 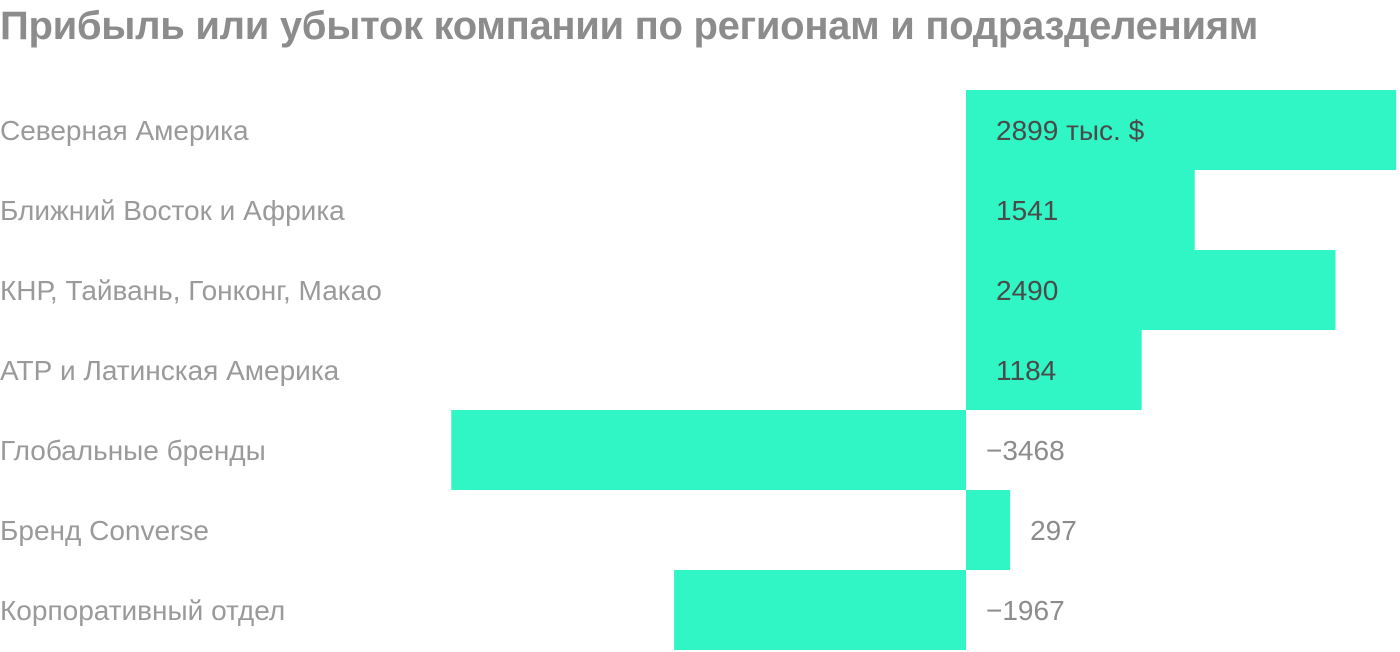 I want to click on value-label: 1541, so click(x=1027, y=210).